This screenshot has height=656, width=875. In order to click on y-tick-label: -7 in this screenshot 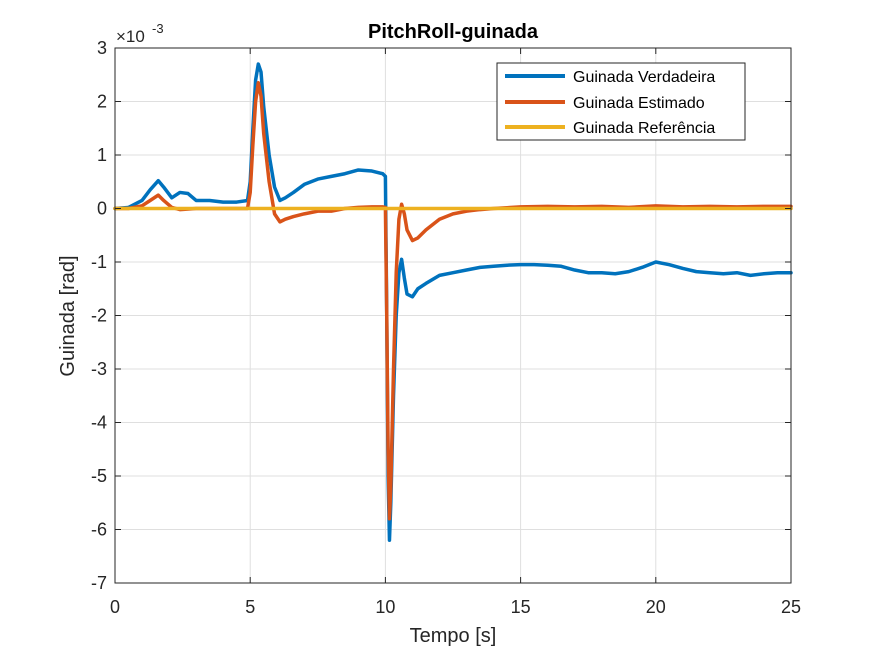, I will do `click(99, 583)`.